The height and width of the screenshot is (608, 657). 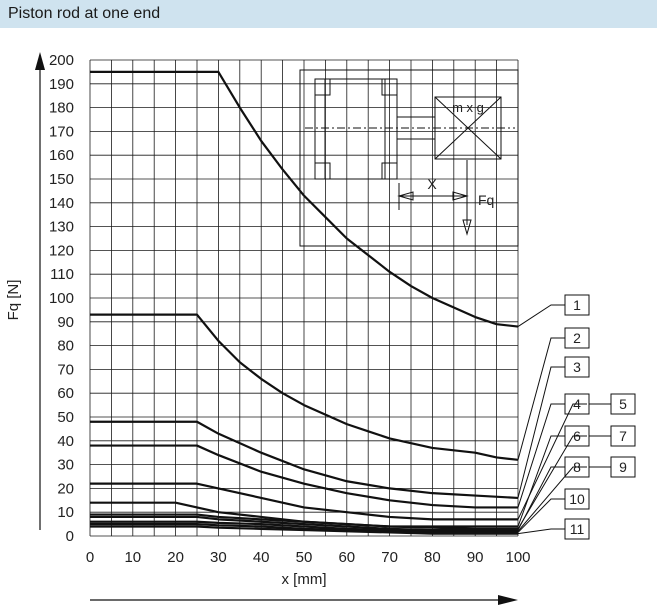 What do you see at coordinates (61, 250) in the screenshot?
I see `y-tick-label: 120` at bounding box center [61, 250].